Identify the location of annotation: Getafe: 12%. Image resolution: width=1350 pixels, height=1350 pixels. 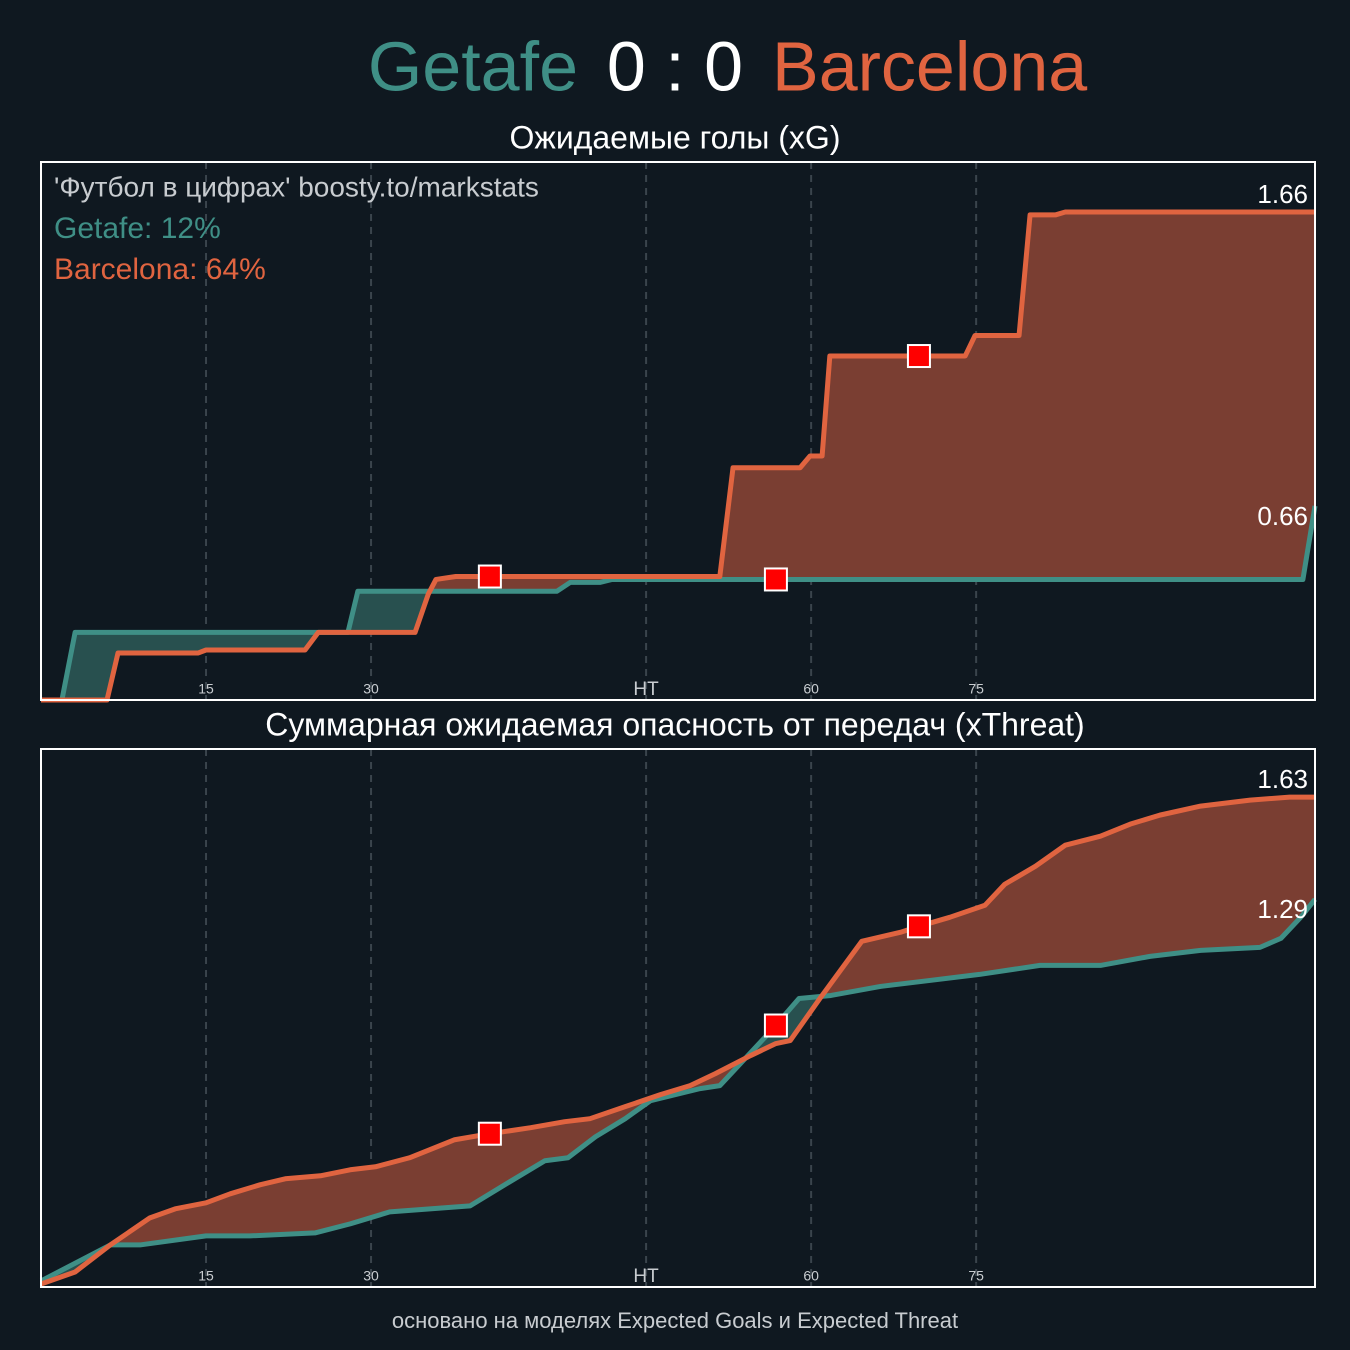
(137, 228).